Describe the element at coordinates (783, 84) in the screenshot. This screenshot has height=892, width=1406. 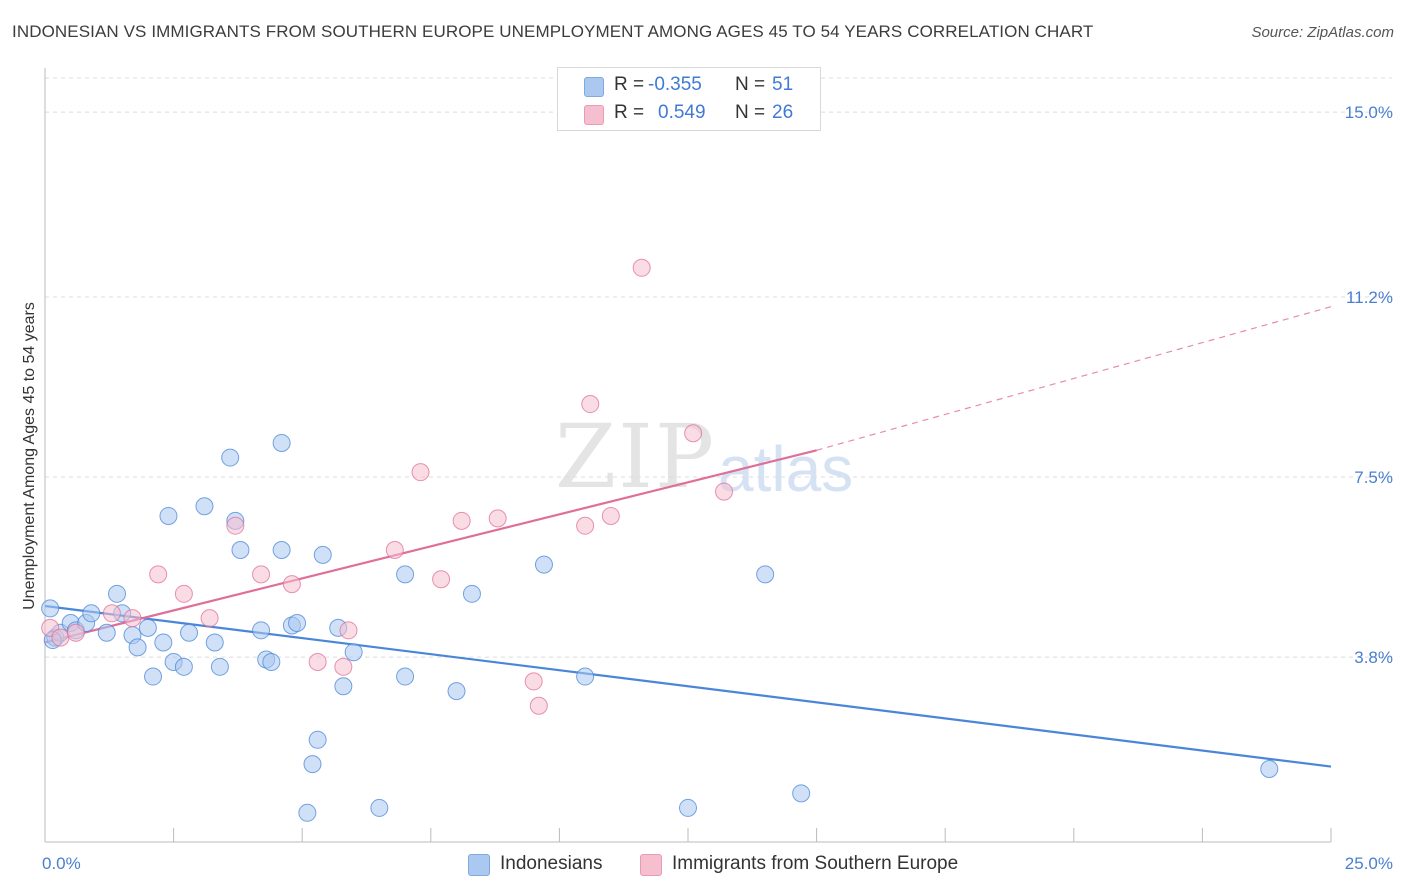
I see `legend-n-value: 51` at that location.